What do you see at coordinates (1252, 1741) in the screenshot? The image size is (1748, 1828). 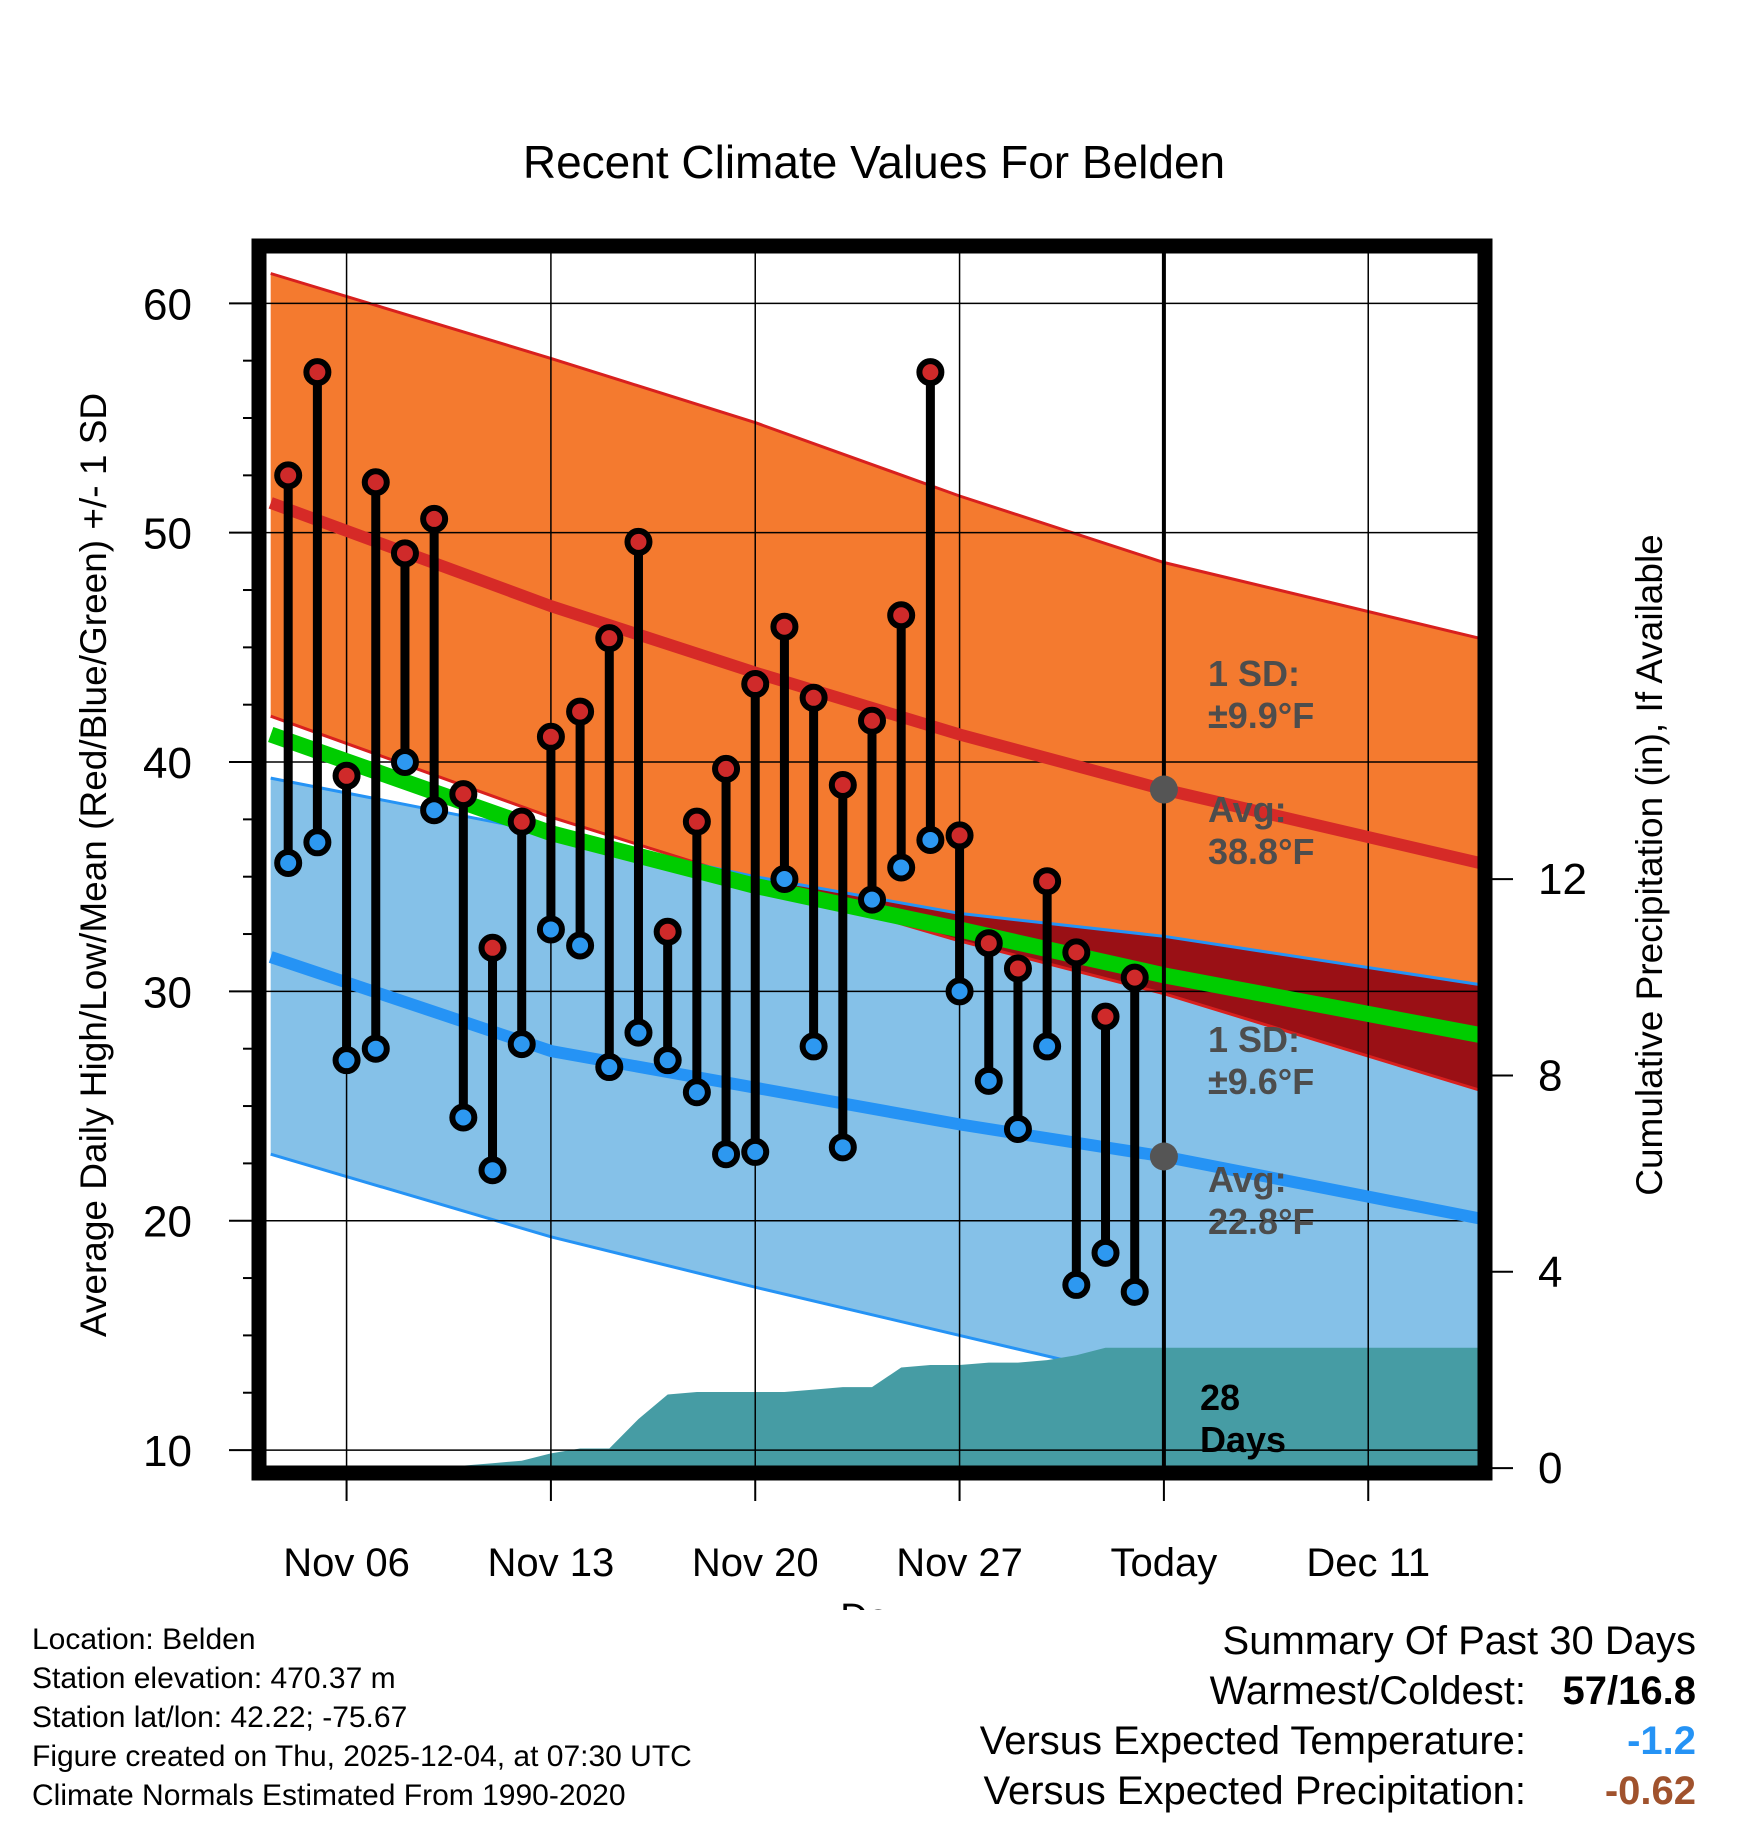 I see `temp-anomaly-label: Versus Expected Temperature:` at bounding box center [1252, 1741].